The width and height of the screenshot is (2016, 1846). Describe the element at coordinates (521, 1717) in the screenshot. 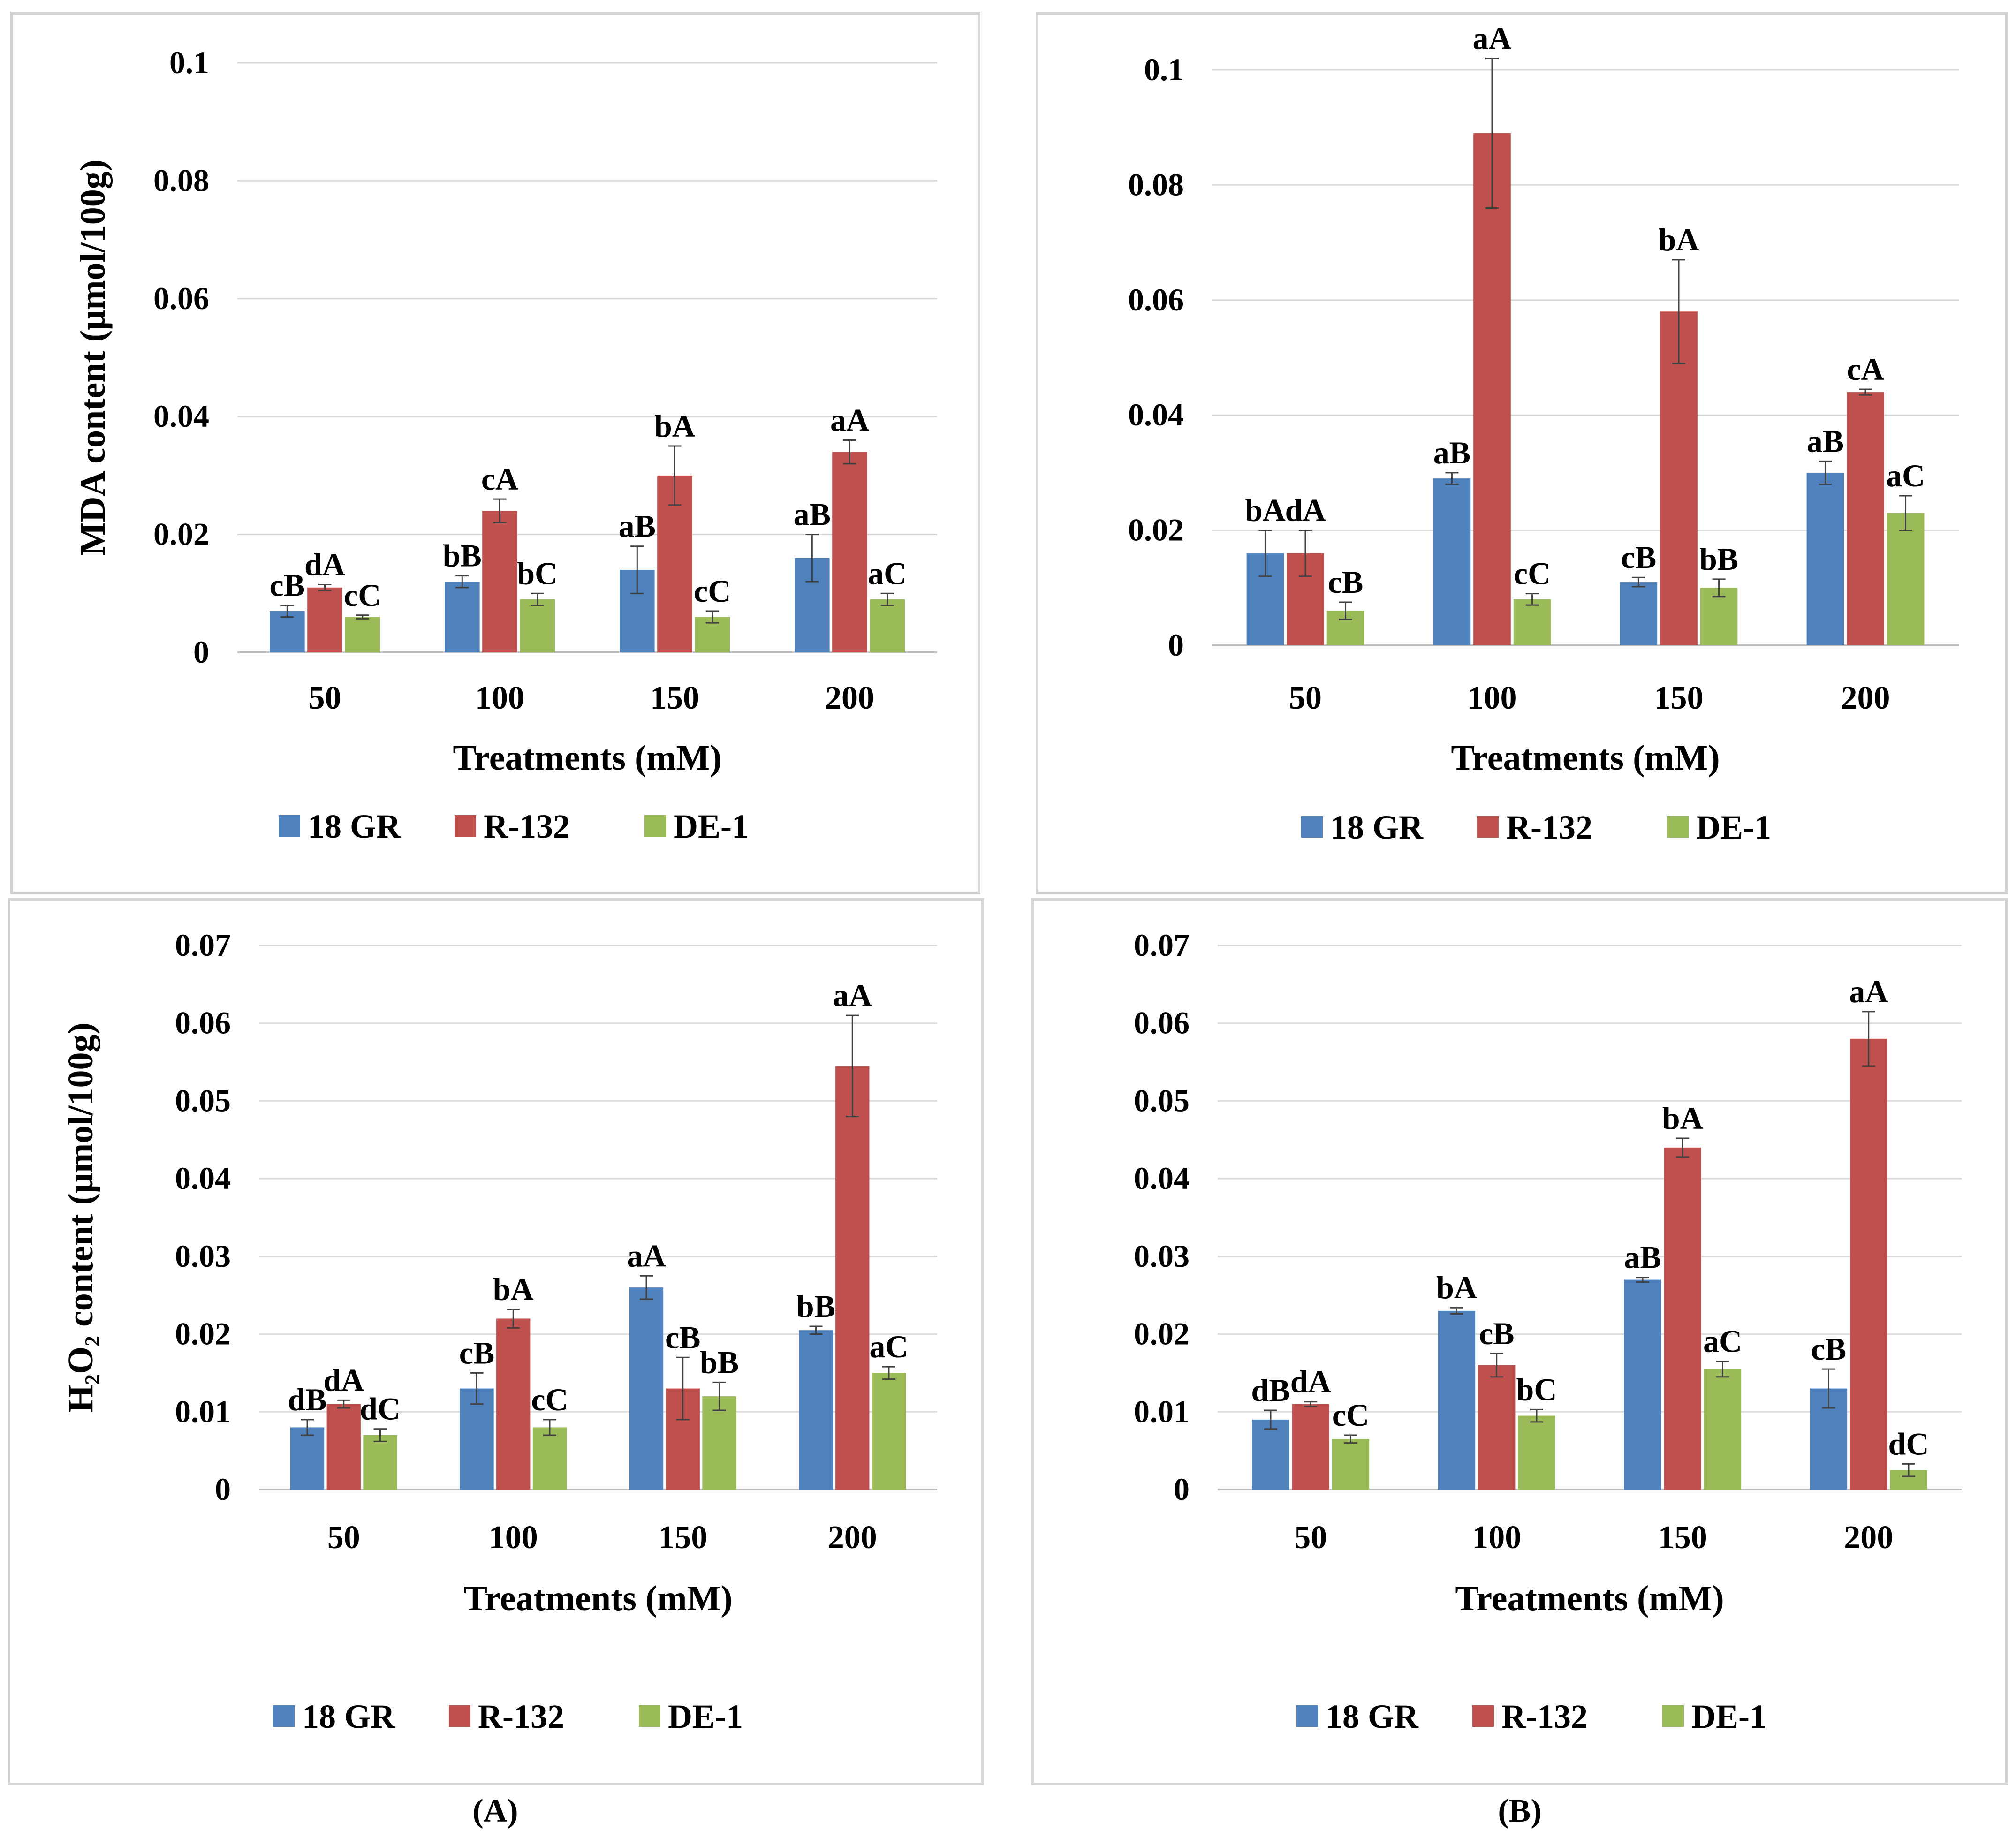

I see `legend-label: R-132` at that location.